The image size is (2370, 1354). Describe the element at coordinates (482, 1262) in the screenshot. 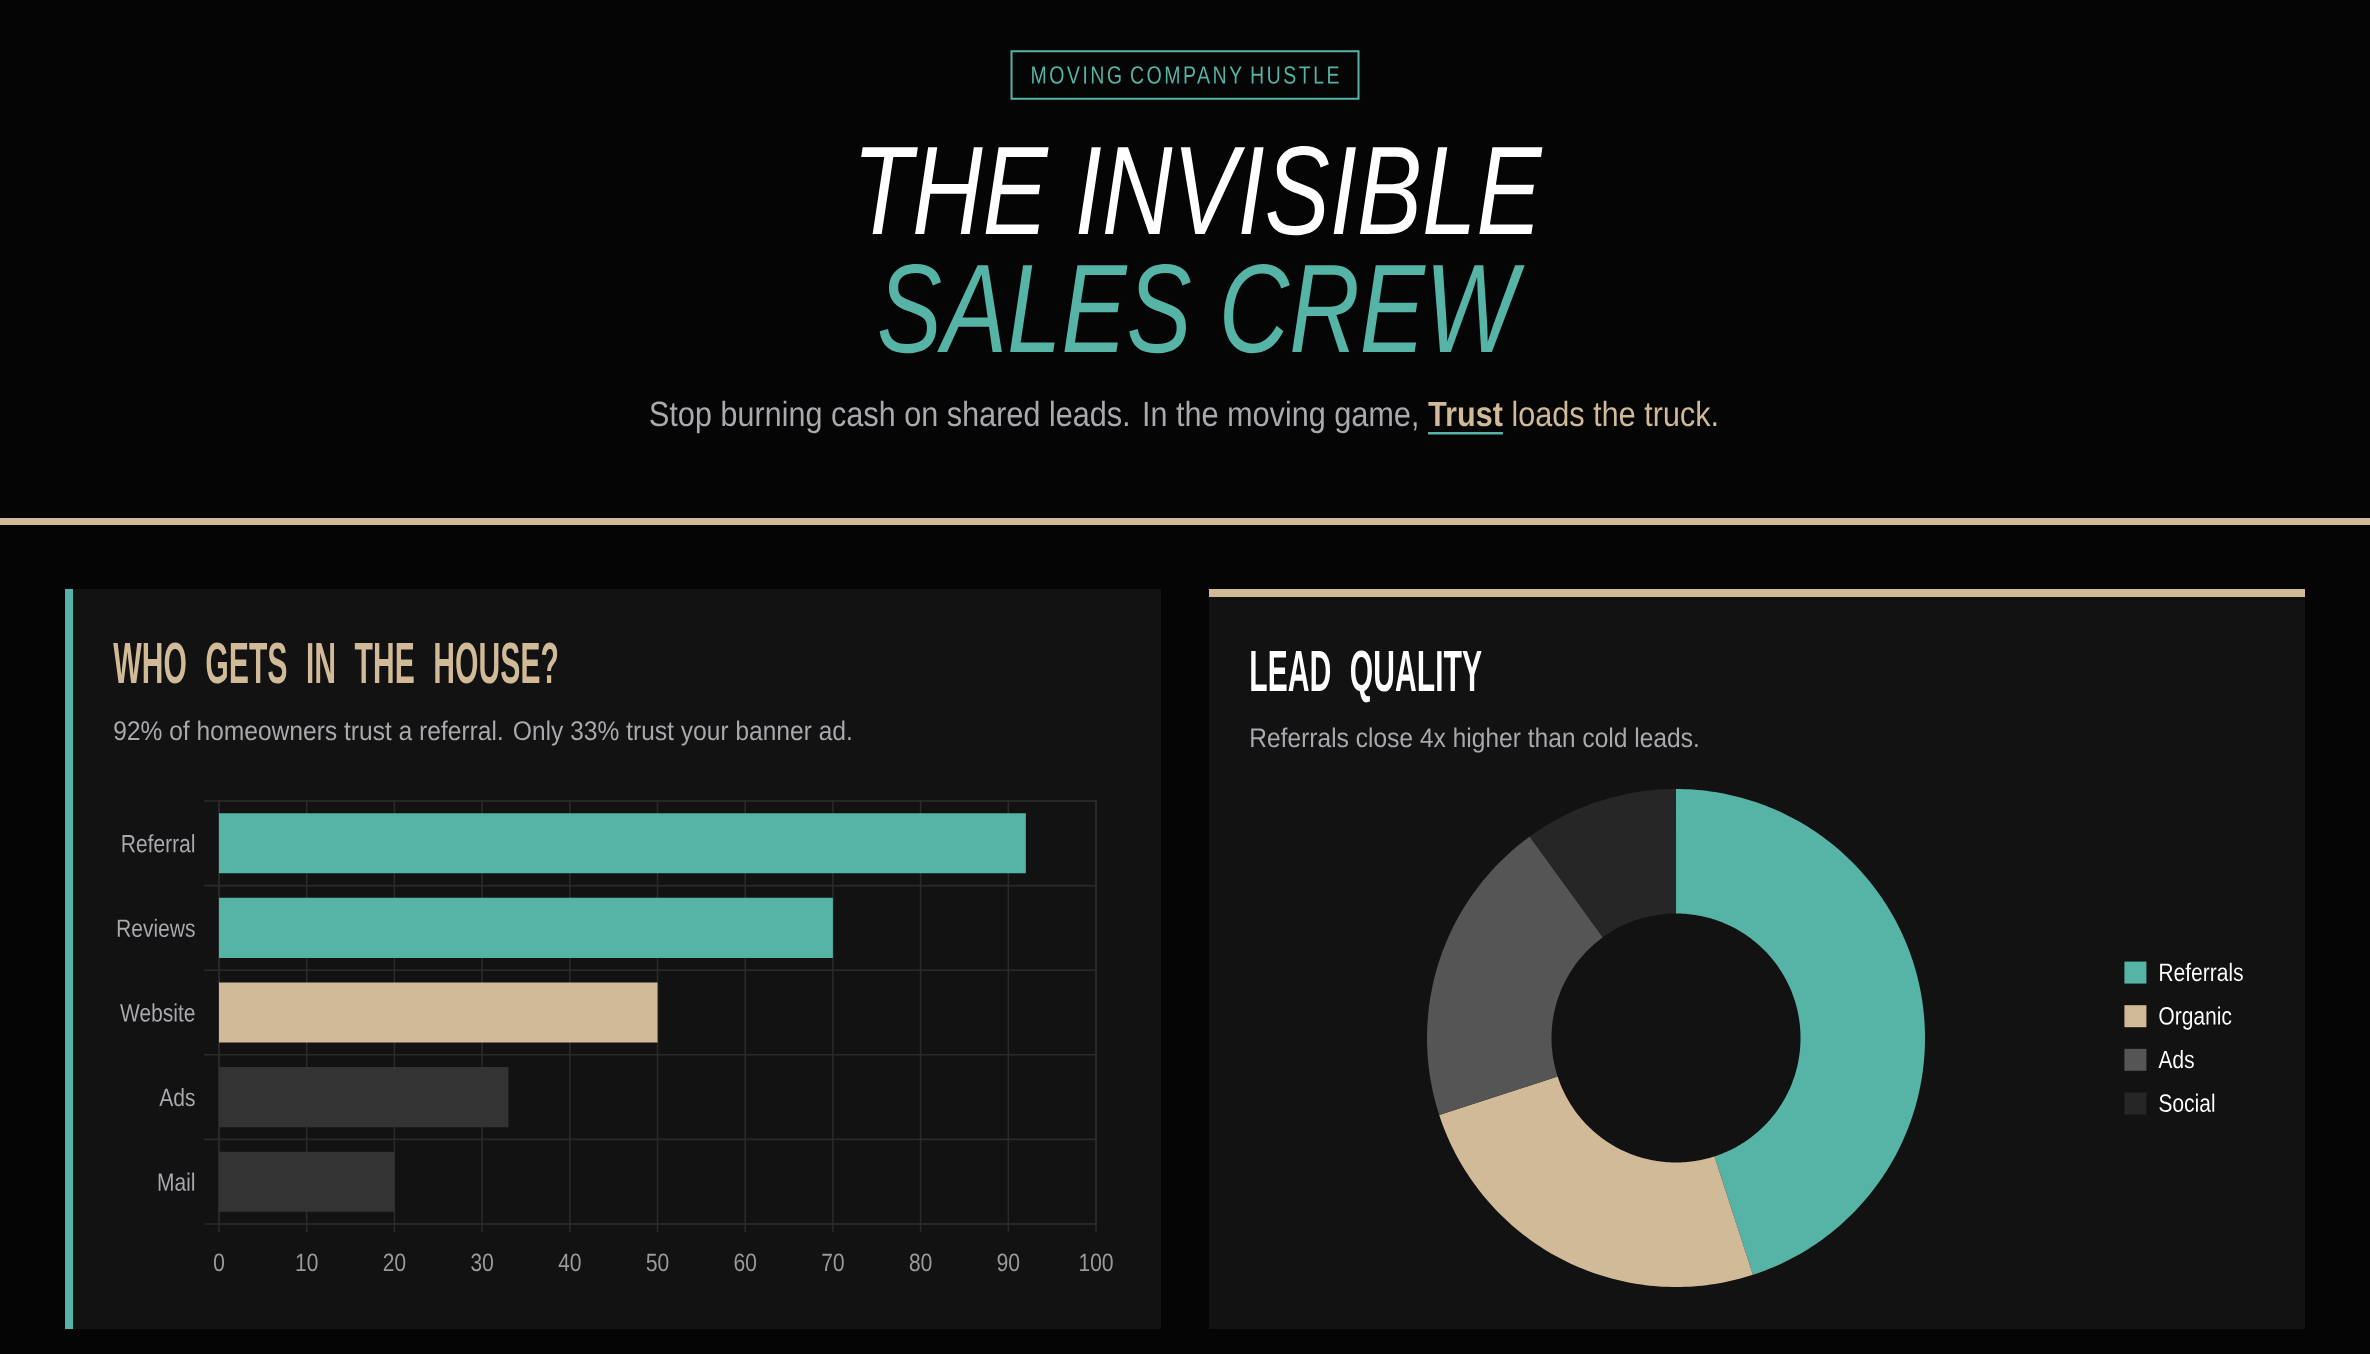

I see `x-tick-label: 30` at that location.